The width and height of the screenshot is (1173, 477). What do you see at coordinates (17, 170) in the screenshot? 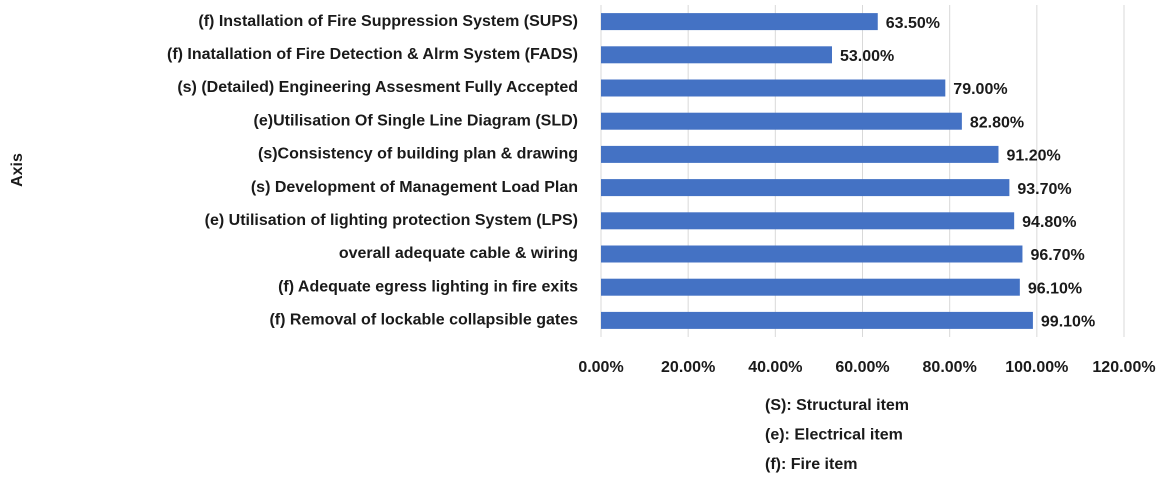
I see `y-axis-label: Axis` at bounding box center [17, 170].